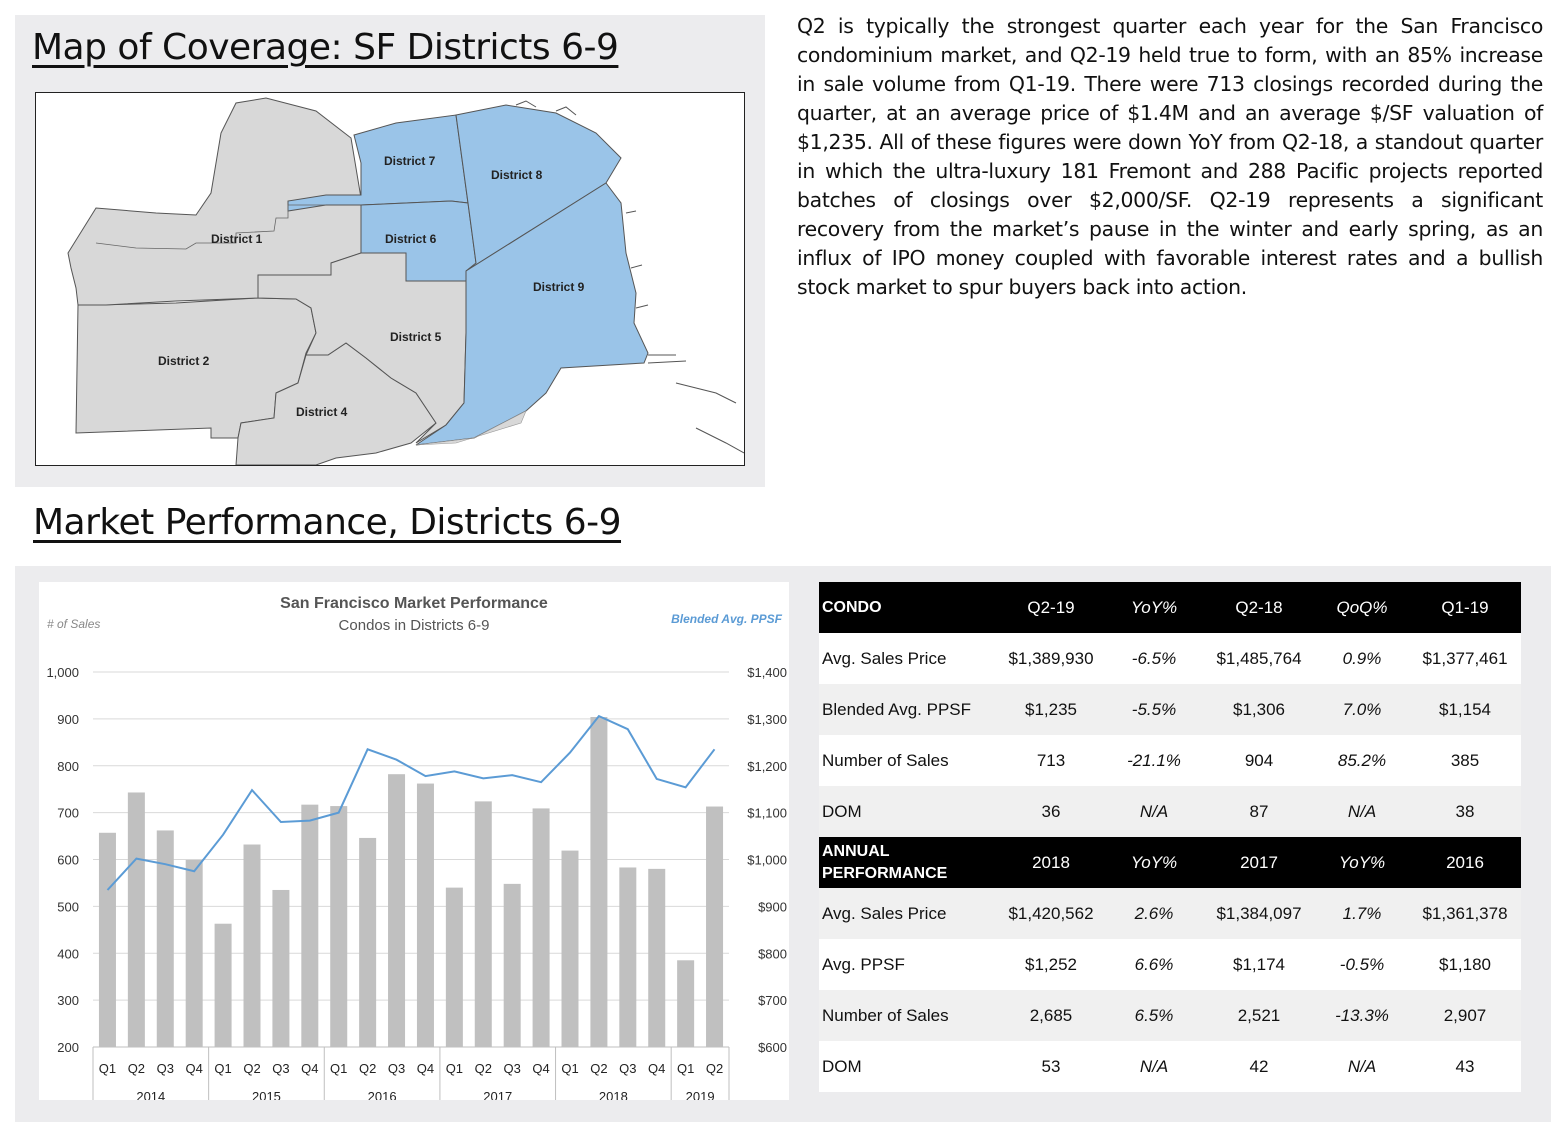 This screenshot has height=1132, width=1563. I want to click on y2-tick-label: $700, so click(772, 1000).